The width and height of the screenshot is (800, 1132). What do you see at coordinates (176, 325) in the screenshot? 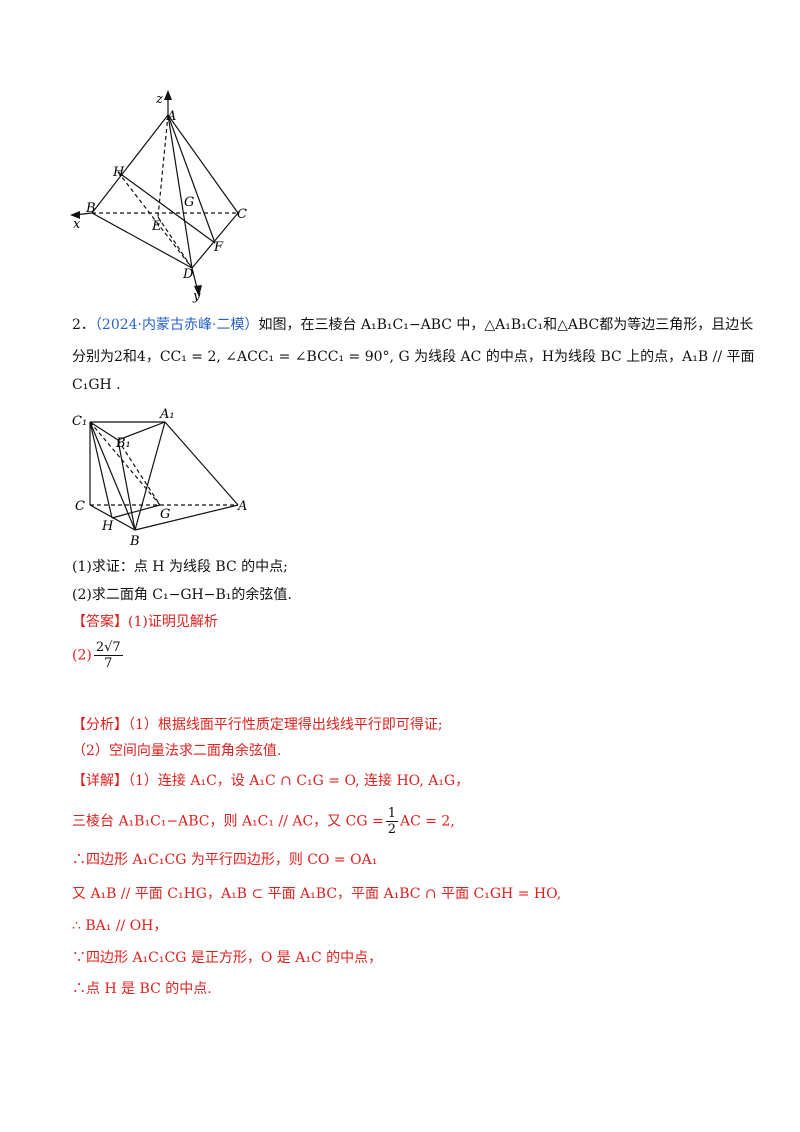
I see `problem-source: （2024·内蒙古赤峰·二模）` at bounding box center [176, 325].